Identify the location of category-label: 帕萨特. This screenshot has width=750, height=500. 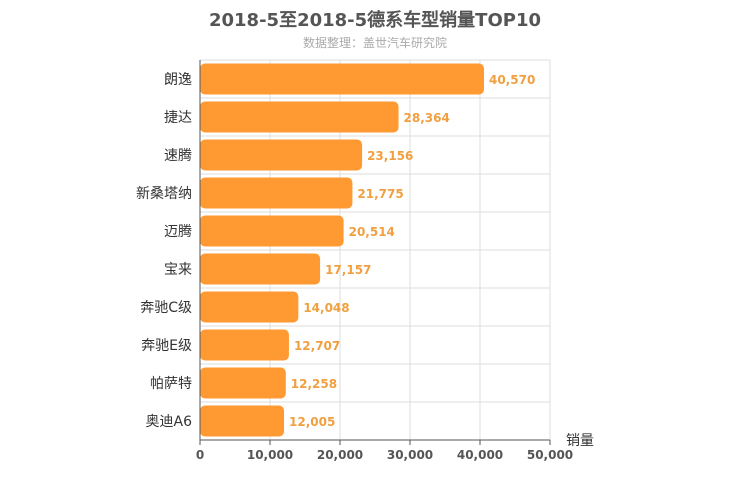
(171, 384).